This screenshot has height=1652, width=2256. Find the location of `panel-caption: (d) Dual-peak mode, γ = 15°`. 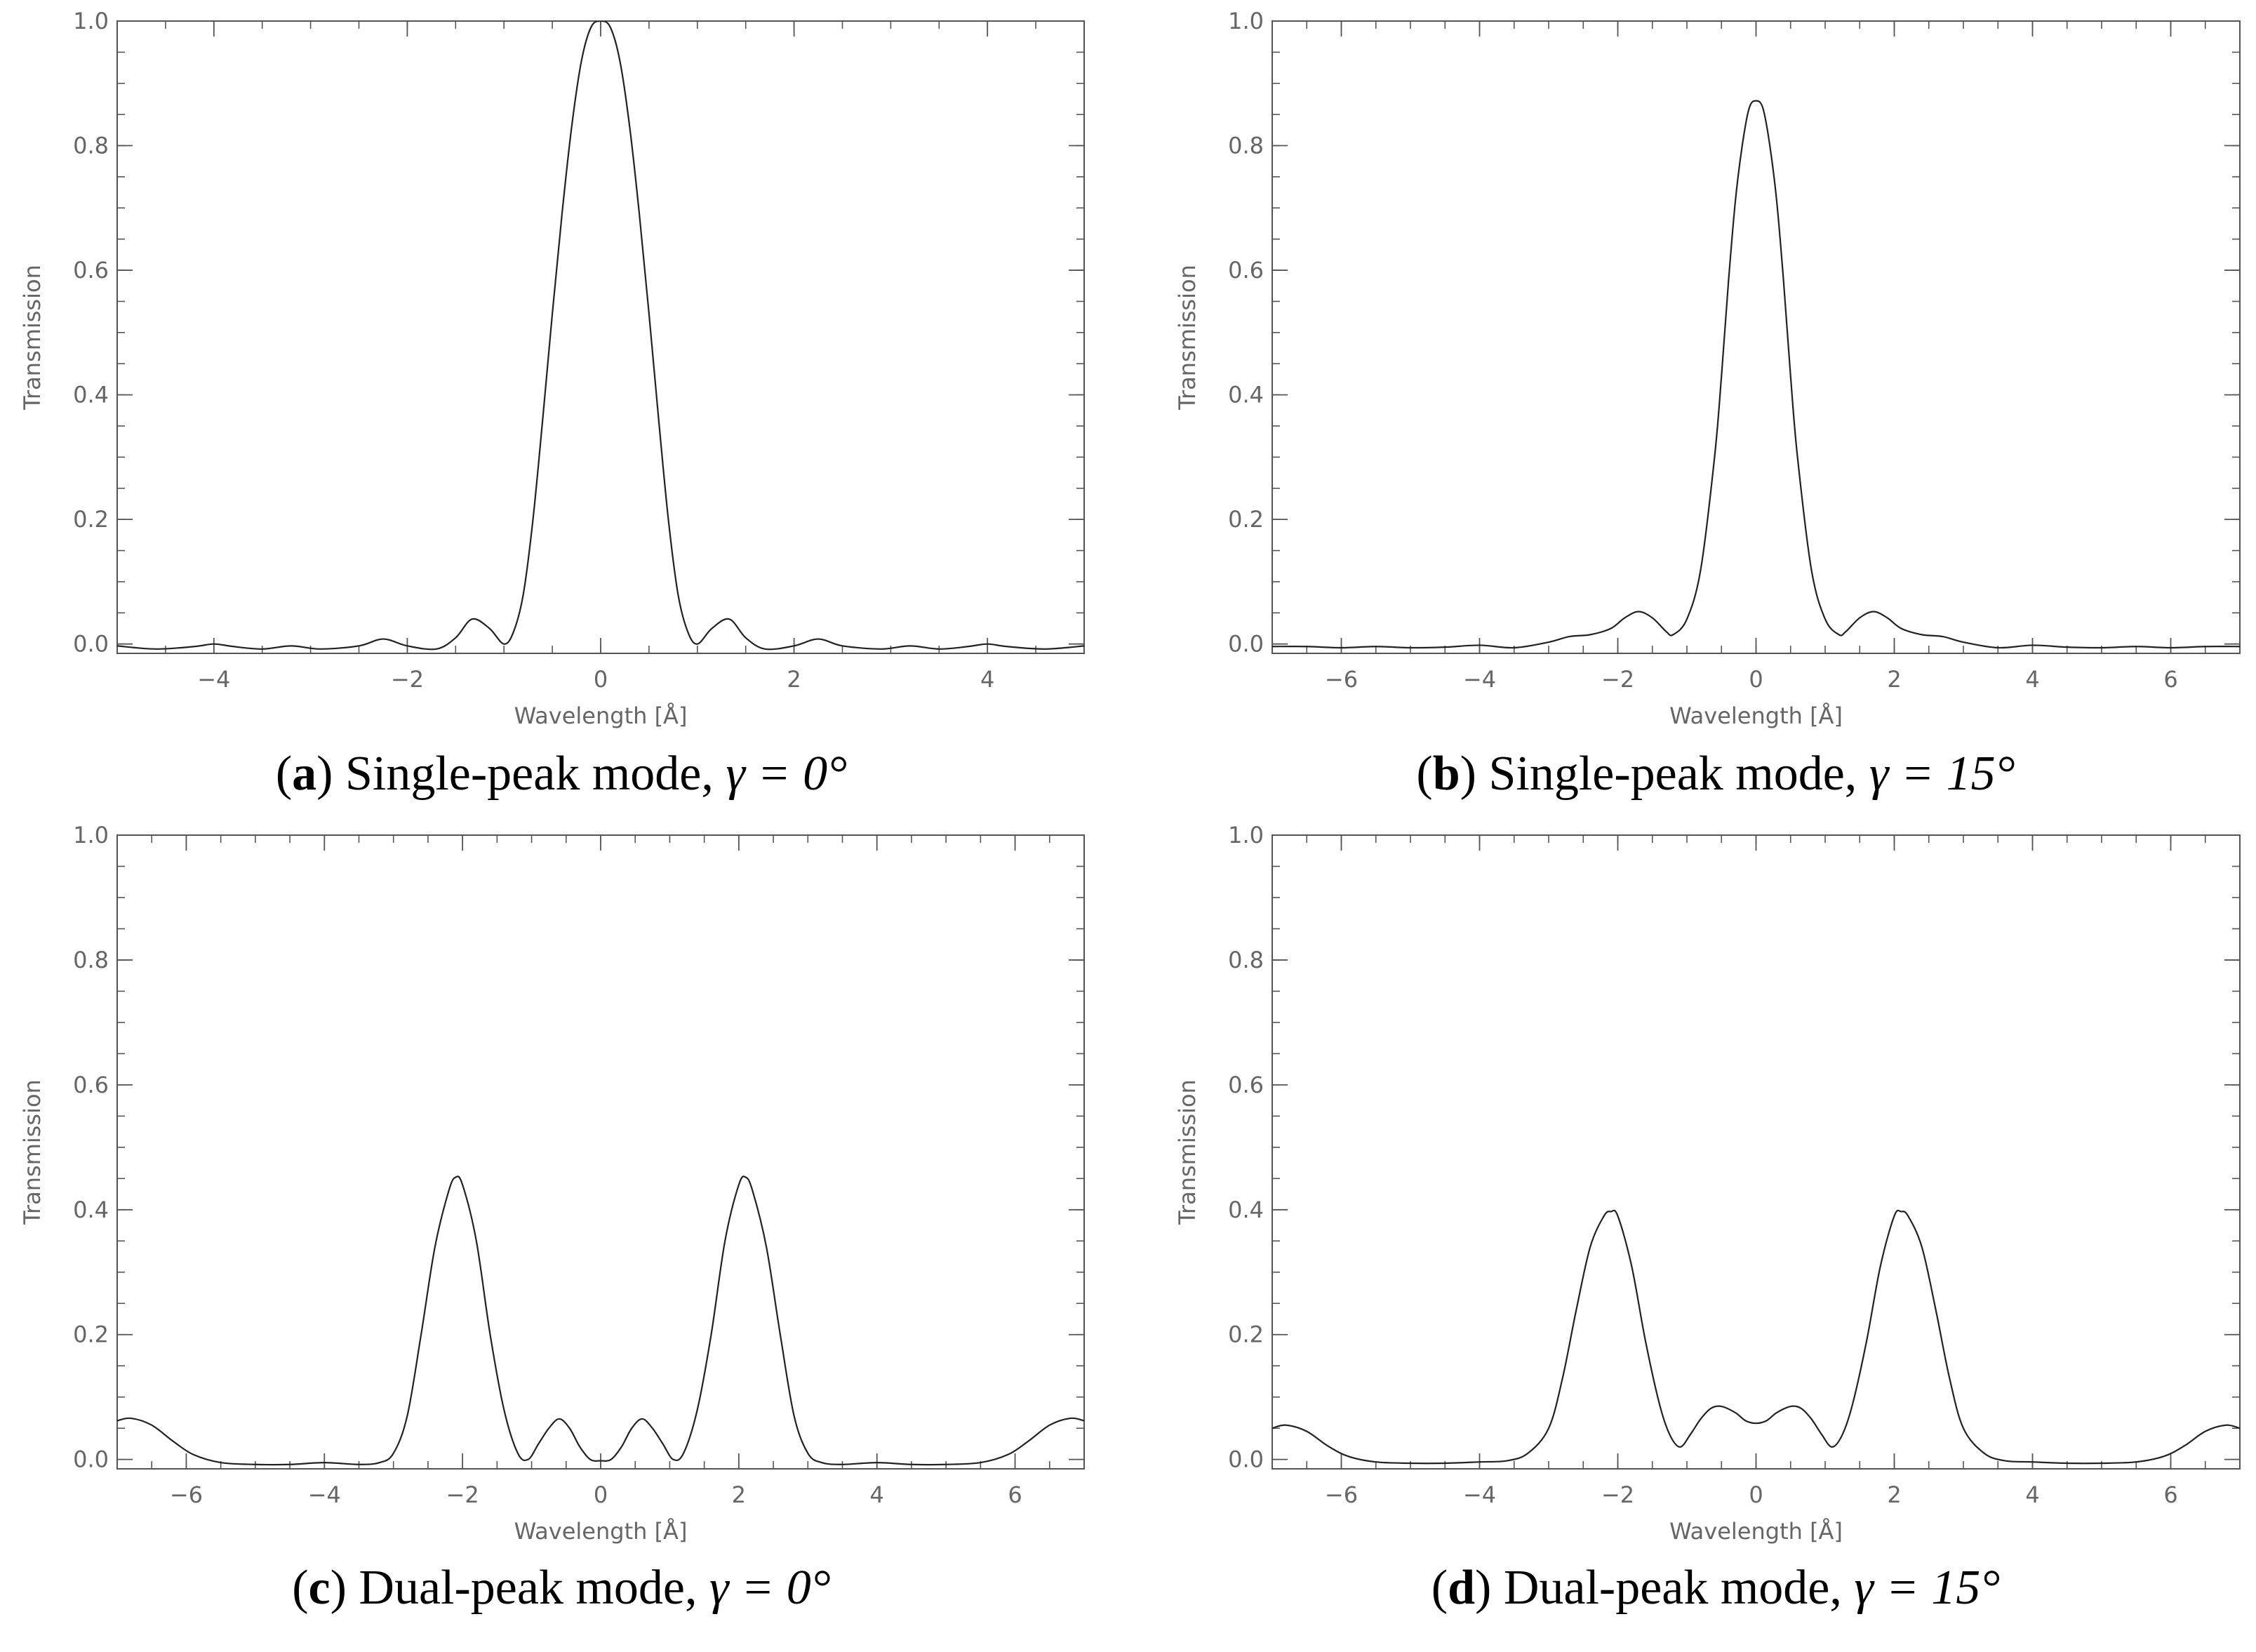

panel-caption: (d) Dual-peak mode, γ = 15° is located at coordinates (1715, 1588).